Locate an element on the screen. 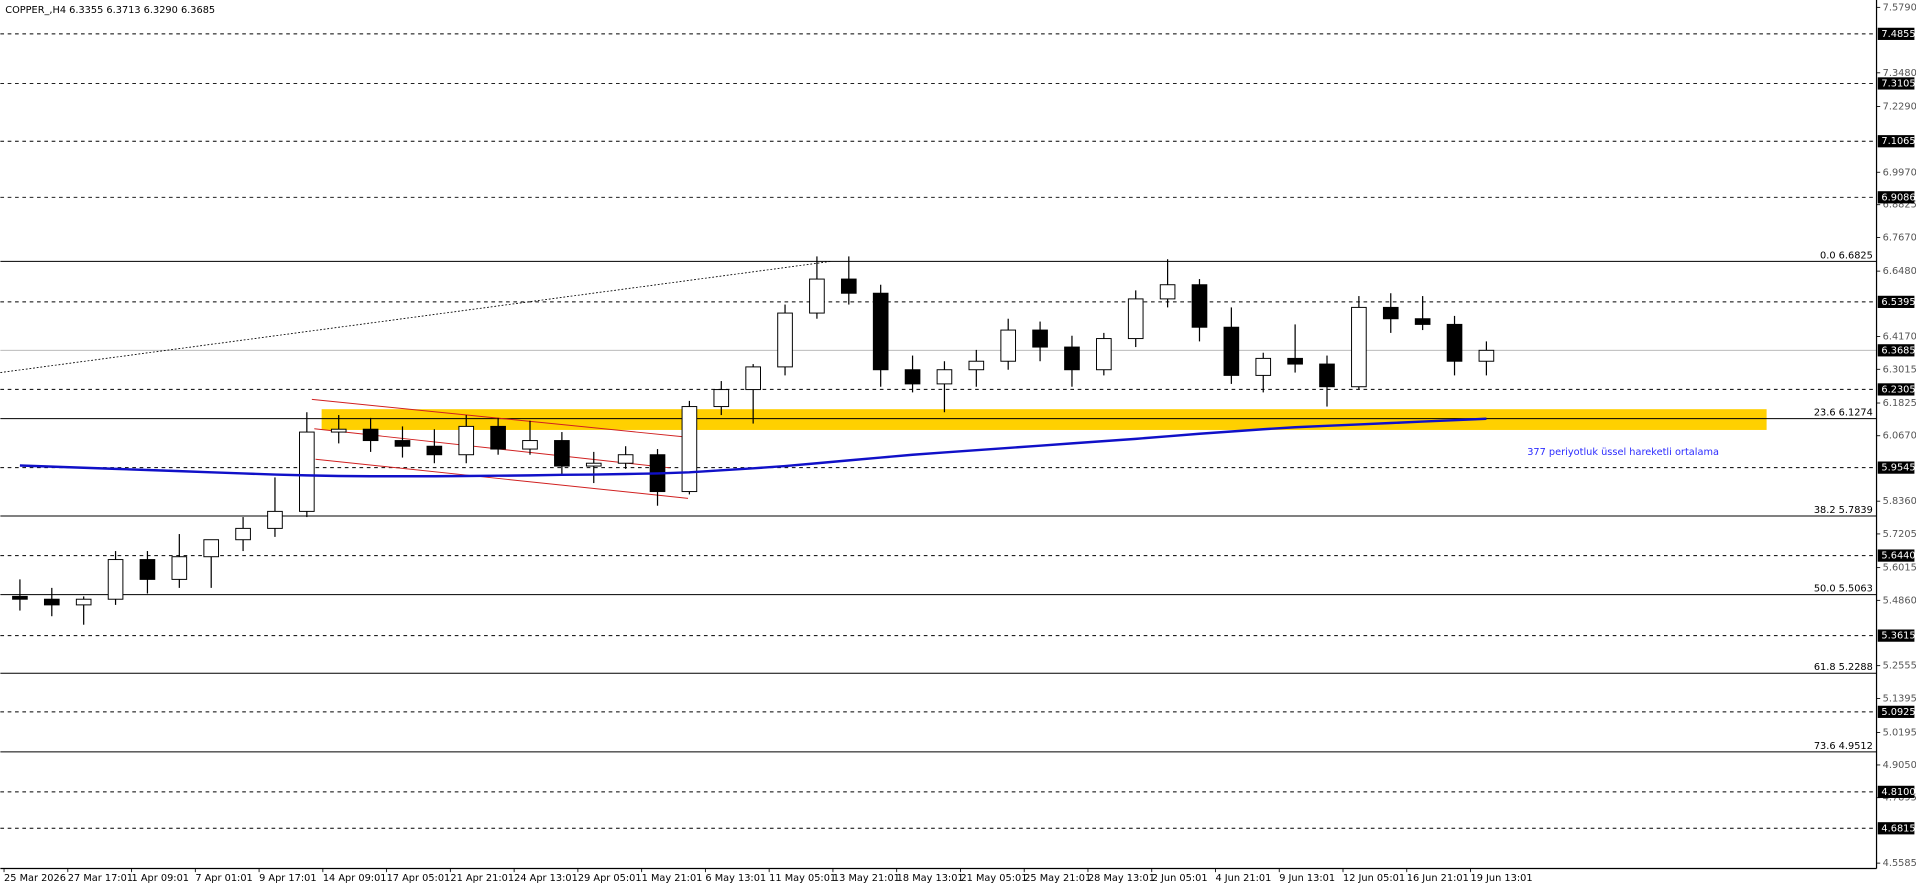 Image resolution: width=1916 pixels, height=888 pixels. x-tick-label: 27 Mar 17:01 is located at coordinates (100, 878).